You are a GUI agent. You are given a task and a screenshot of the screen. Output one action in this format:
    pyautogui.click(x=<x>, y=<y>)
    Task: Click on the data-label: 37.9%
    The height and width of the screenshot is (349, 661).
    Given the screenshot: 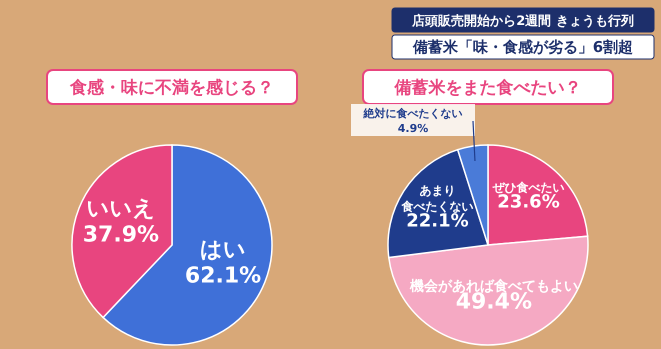 What is the action you would take?
    pyautogui.click(x=121, y=235)
    